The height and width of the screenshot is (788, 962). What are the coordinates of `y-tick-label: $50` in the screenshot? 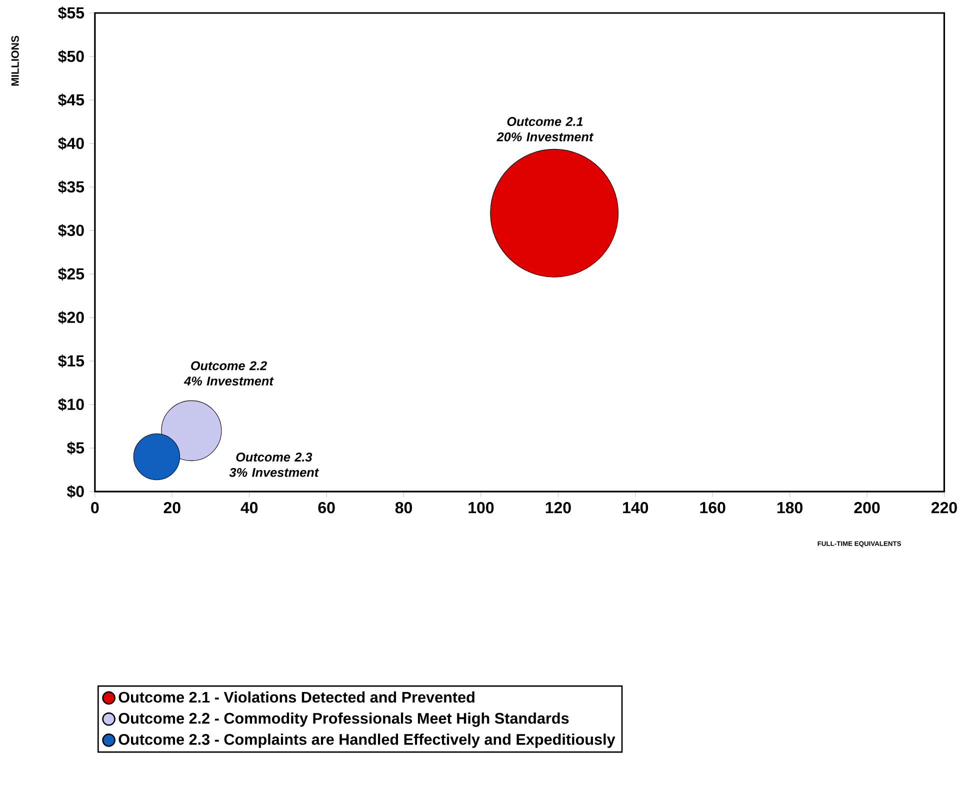 It's located at (71, 56).